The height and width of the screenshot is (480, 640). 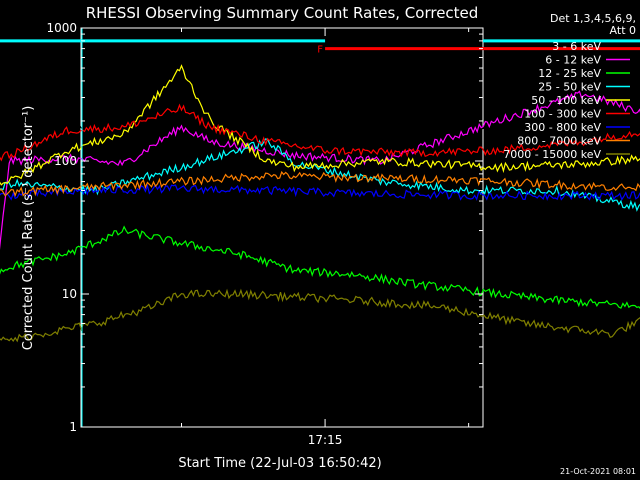 What do you see at coordinates (28, 228) in the screenshot?
I see `y-axis-label: Corrected Count Rate (s⁻¹ detector⁻¹)` at bounding box center [28, 228].